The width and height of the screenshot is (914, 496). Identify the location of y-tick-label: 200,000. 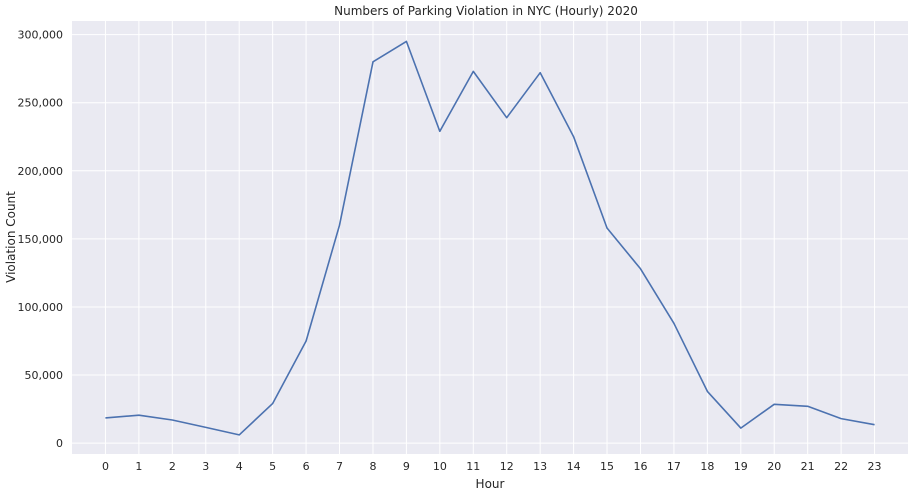
(41, 171).